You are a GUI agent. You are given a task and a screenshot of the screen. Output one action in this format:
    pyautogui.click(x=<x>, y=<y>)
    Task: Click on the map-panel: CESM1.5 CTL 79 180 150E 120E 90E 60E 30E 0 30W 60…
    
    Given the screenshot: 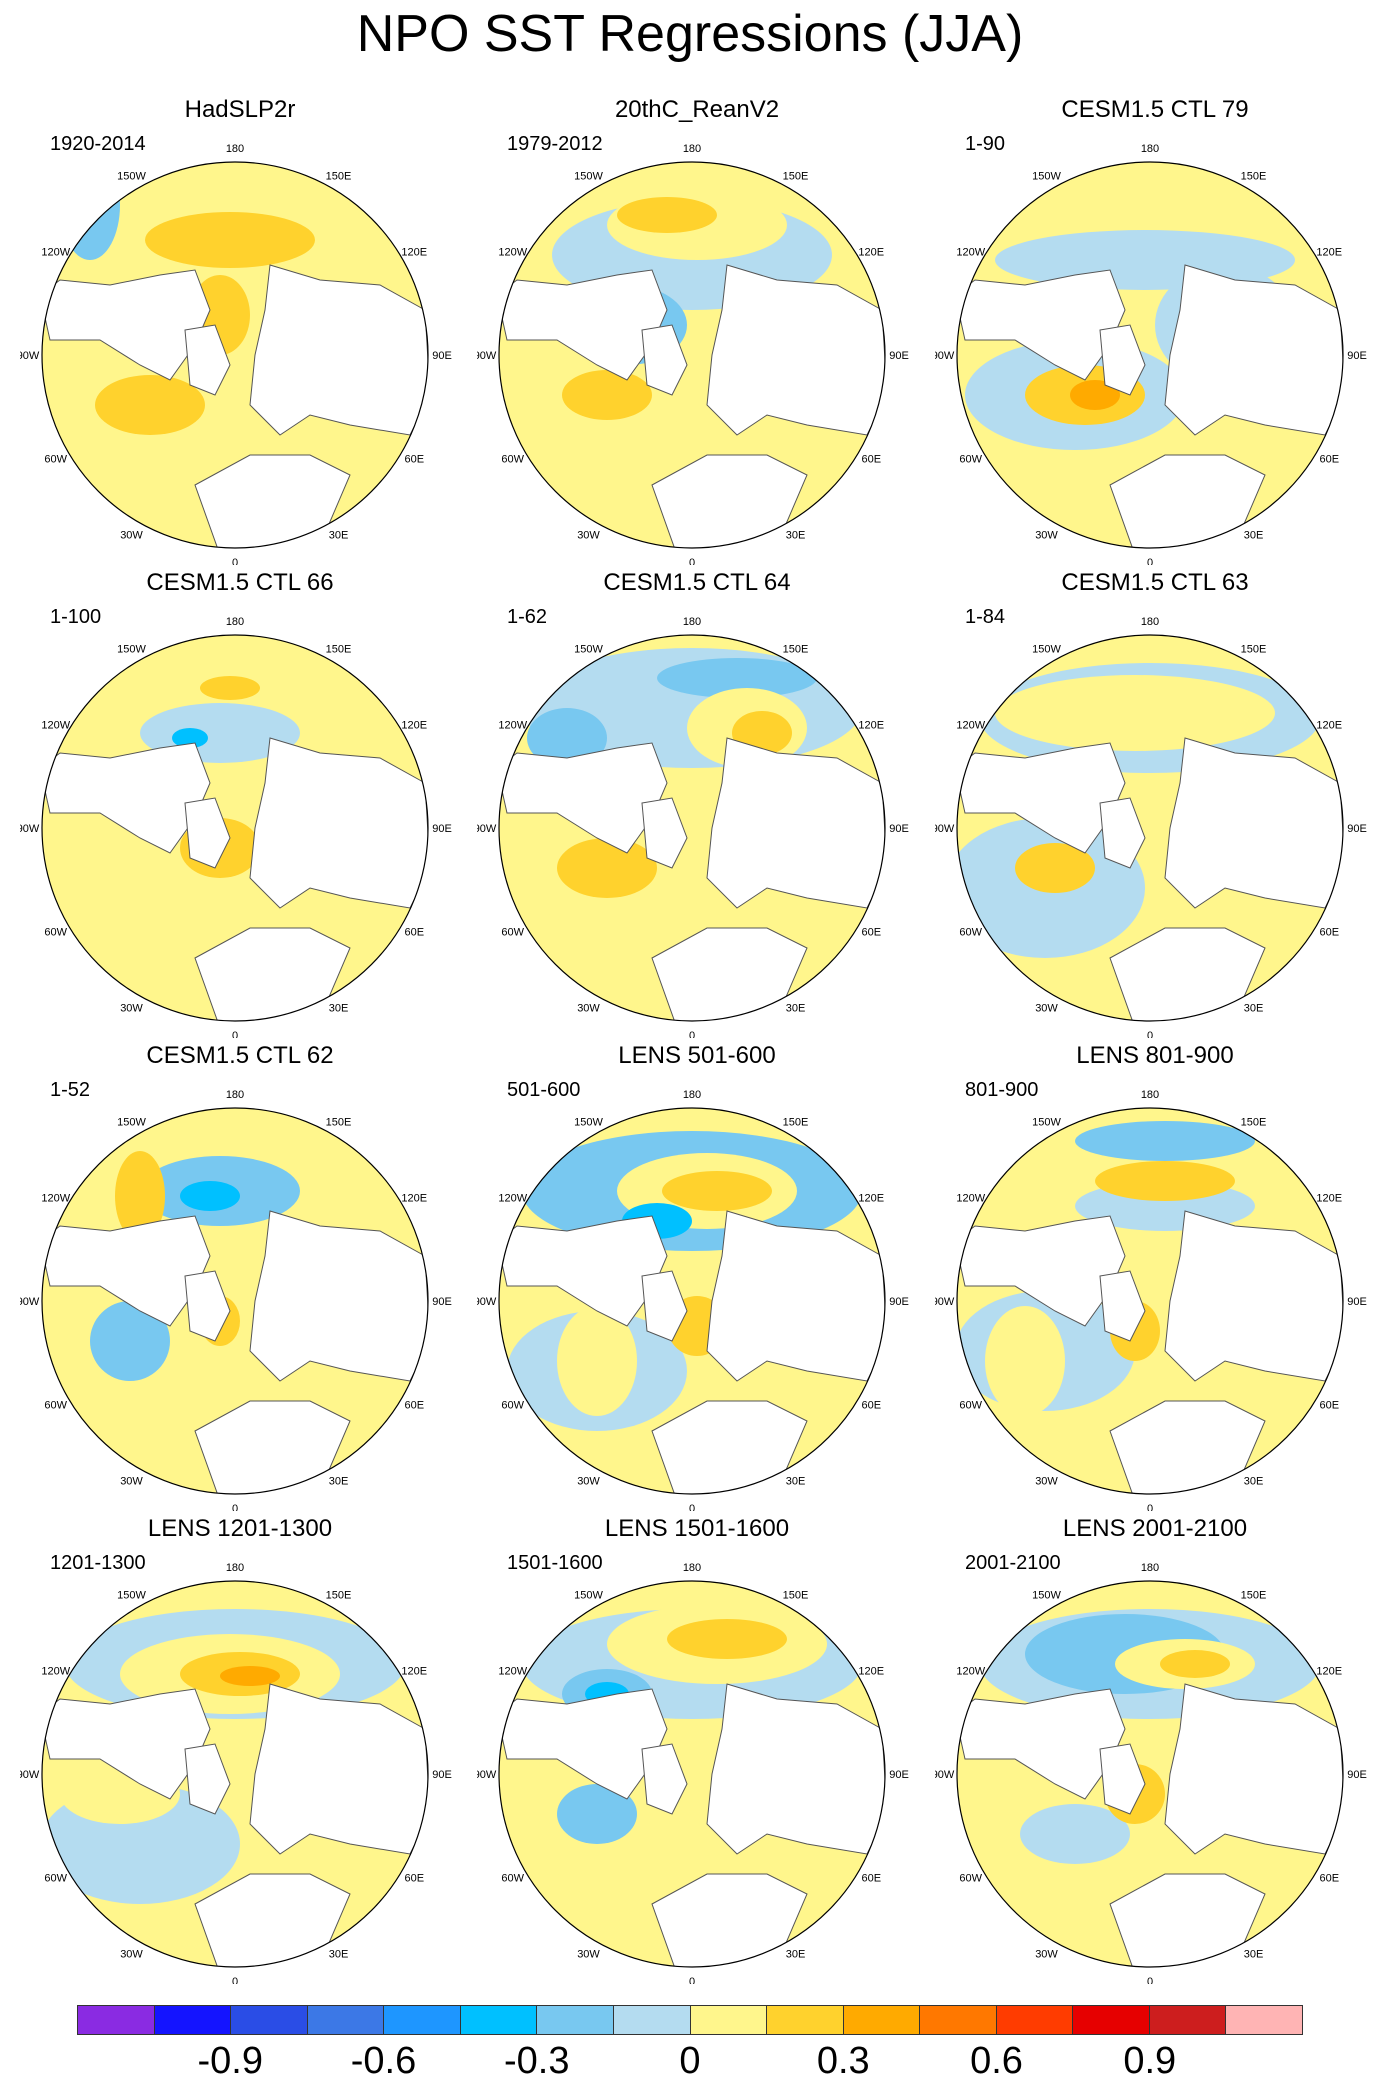 What is the action you would take?
    pyautogui.click(x=1155, y=330)
    